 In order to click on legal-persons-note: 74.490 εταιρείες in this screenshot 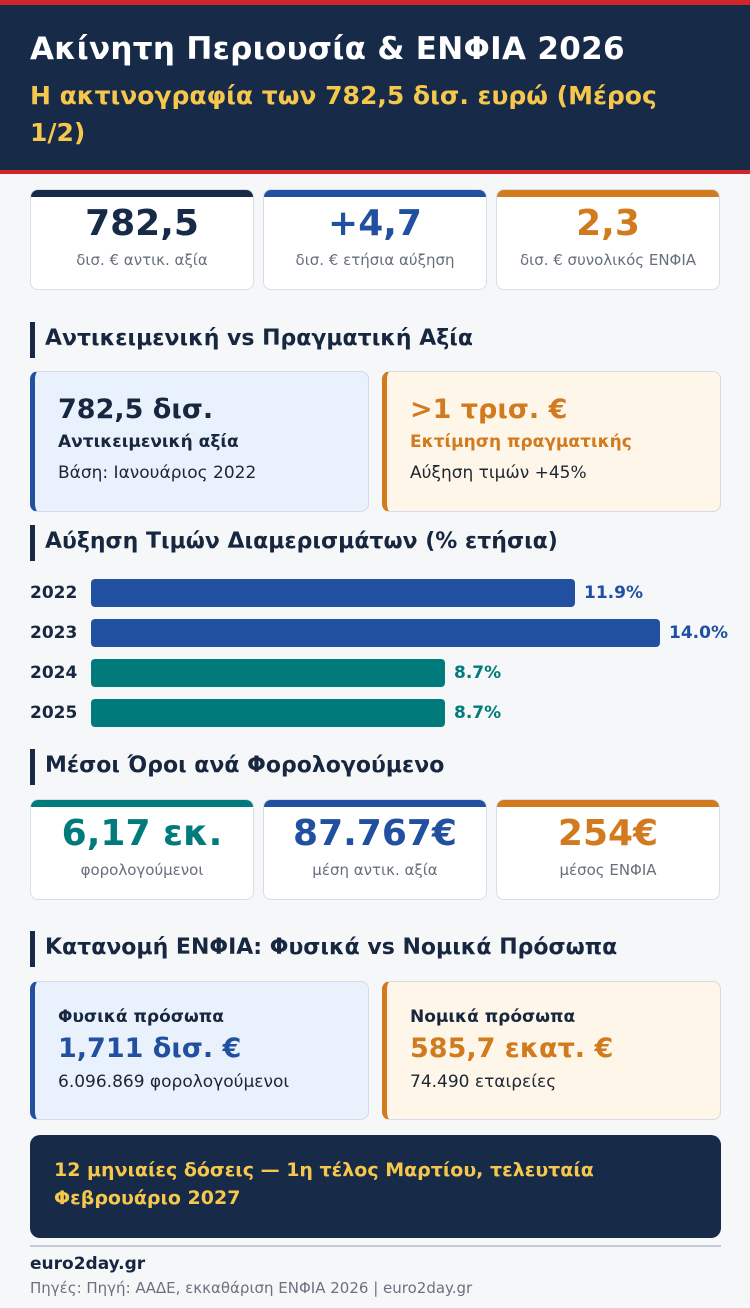, I will do `click(483, 1082)`.